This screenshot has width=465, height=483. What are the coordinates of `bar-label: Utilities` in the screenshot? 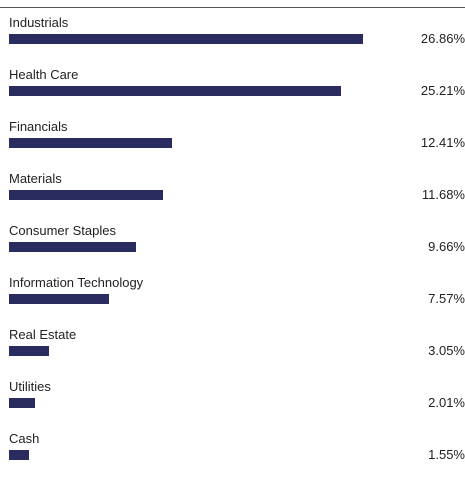 It's located at (30, 386).